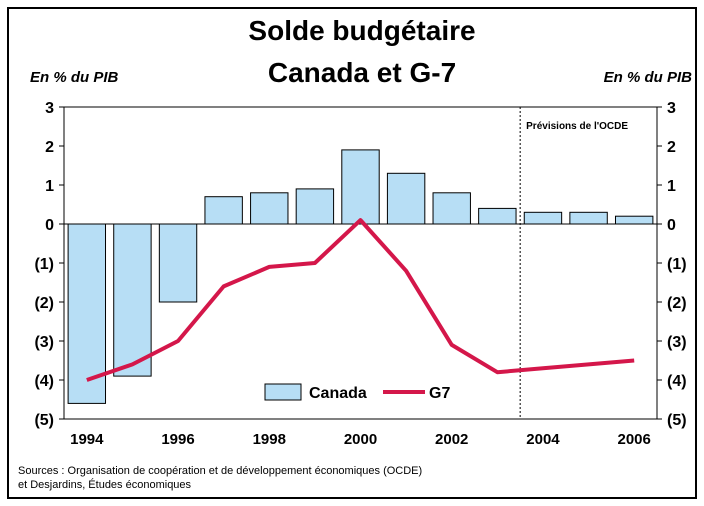 Image resolution: width=704 pixels, height=506 pixels. I want to click on y2-tick-label: (4), so click(677, 381).